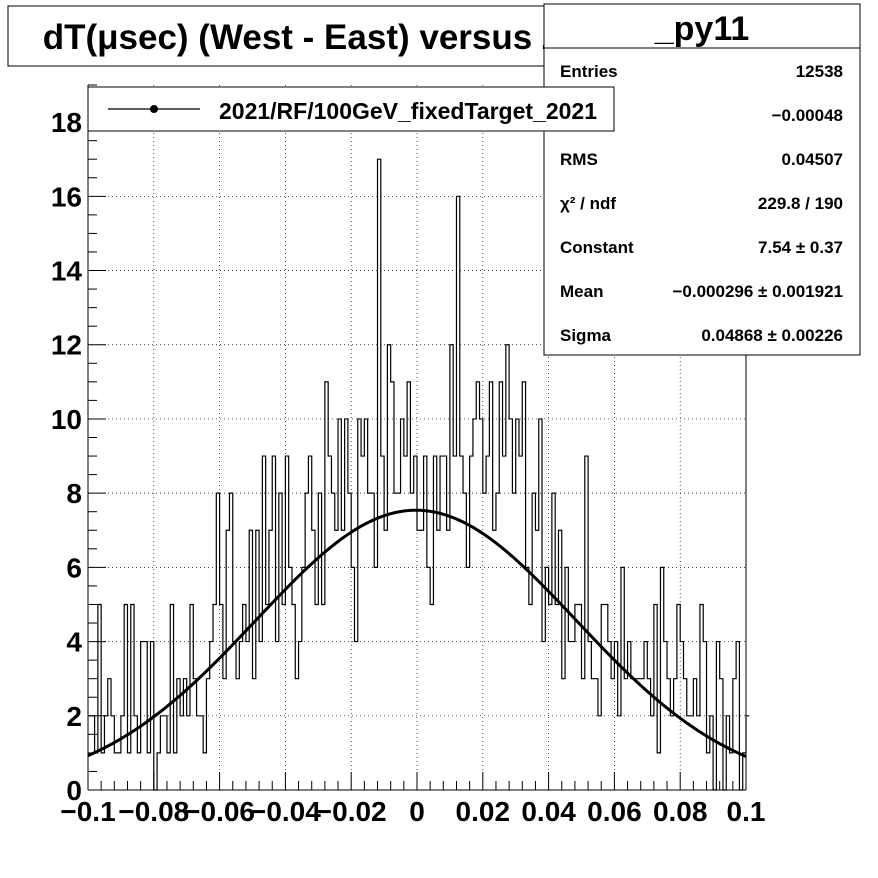 This screenshot has height=878, width=878. I want to click on y-tick-label: 12, so click(66, 345).